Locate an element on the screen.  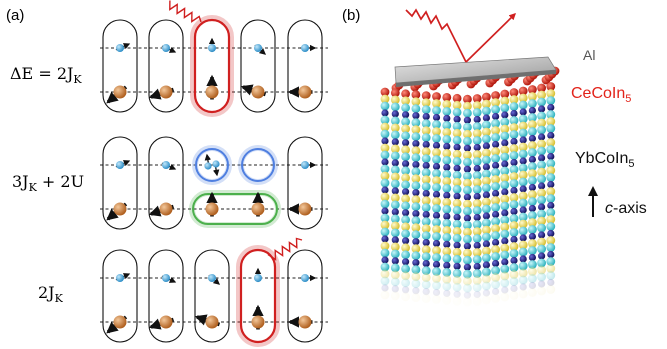
panel-a-label: (a) is located at coordinates (15, 15).